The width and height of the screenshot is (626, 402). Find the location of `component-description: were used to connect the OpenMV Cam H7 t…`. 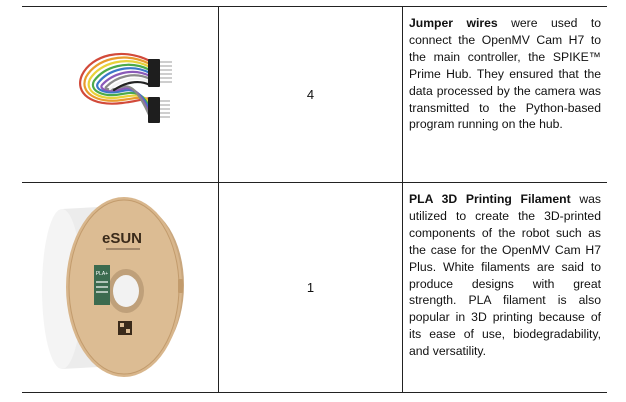

component-description: were used to connect the OpenMV Cam H7 t… is located at coordinates (505, 74).